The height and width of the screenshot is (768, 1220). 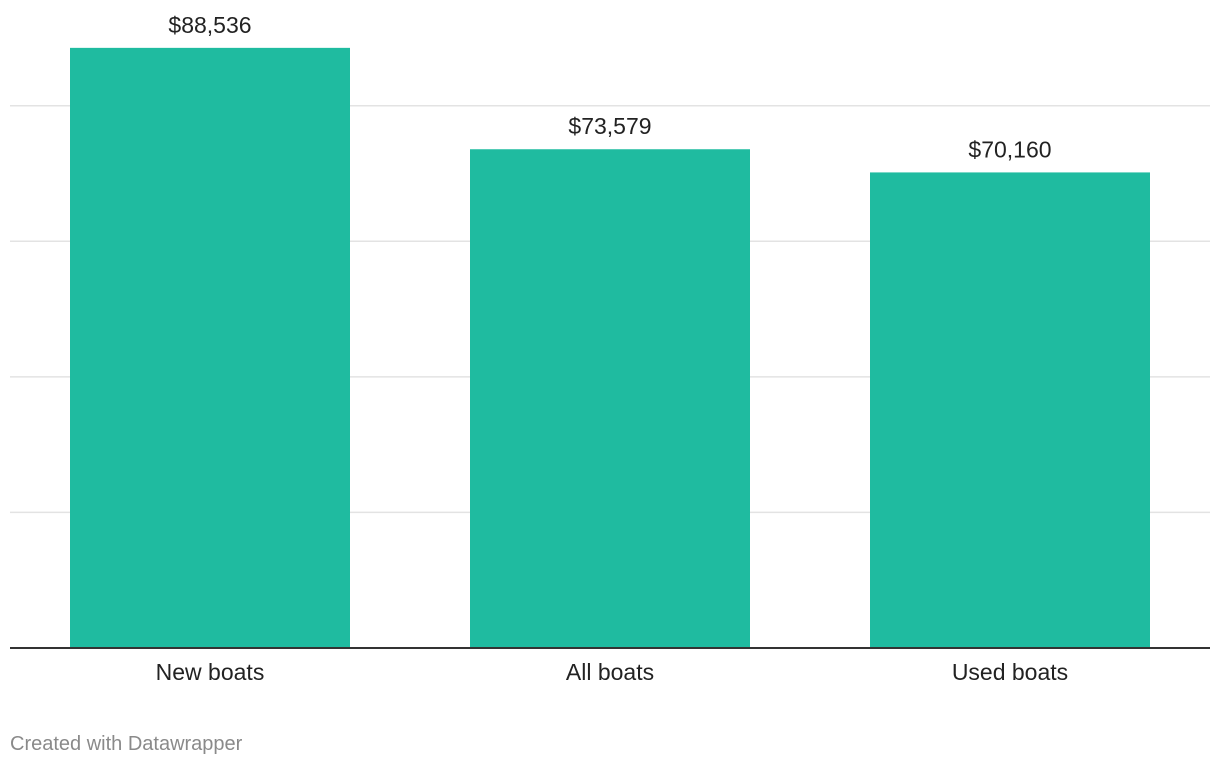 What do you see at coordinates (610, 398) in the screenshot?
I see `bar-all-boats` at bounding box center [610, 398].